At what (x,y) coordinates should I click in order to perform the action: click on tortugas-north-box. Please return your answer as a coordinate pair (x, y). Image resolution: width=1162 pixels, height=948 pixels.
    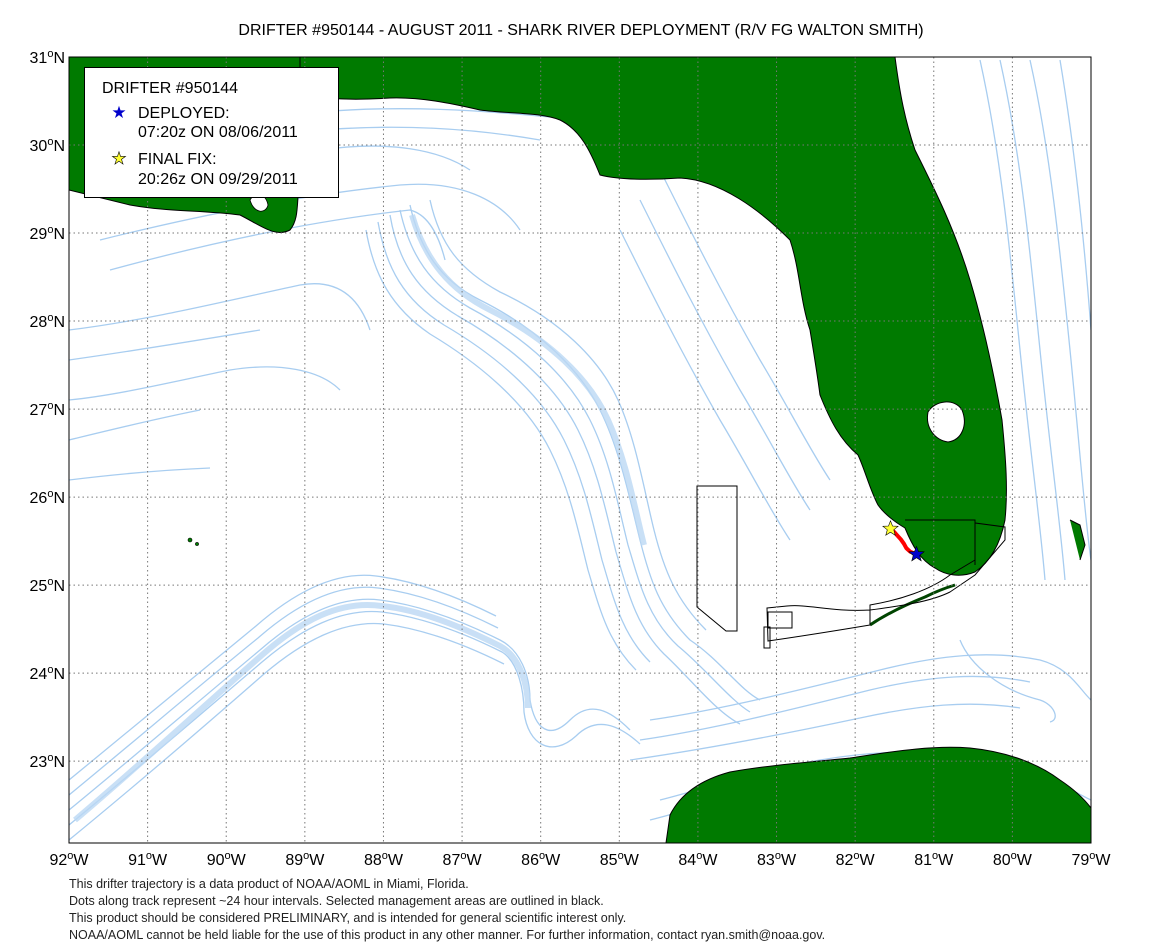
    Looking at the image, I should click on (780, 620).